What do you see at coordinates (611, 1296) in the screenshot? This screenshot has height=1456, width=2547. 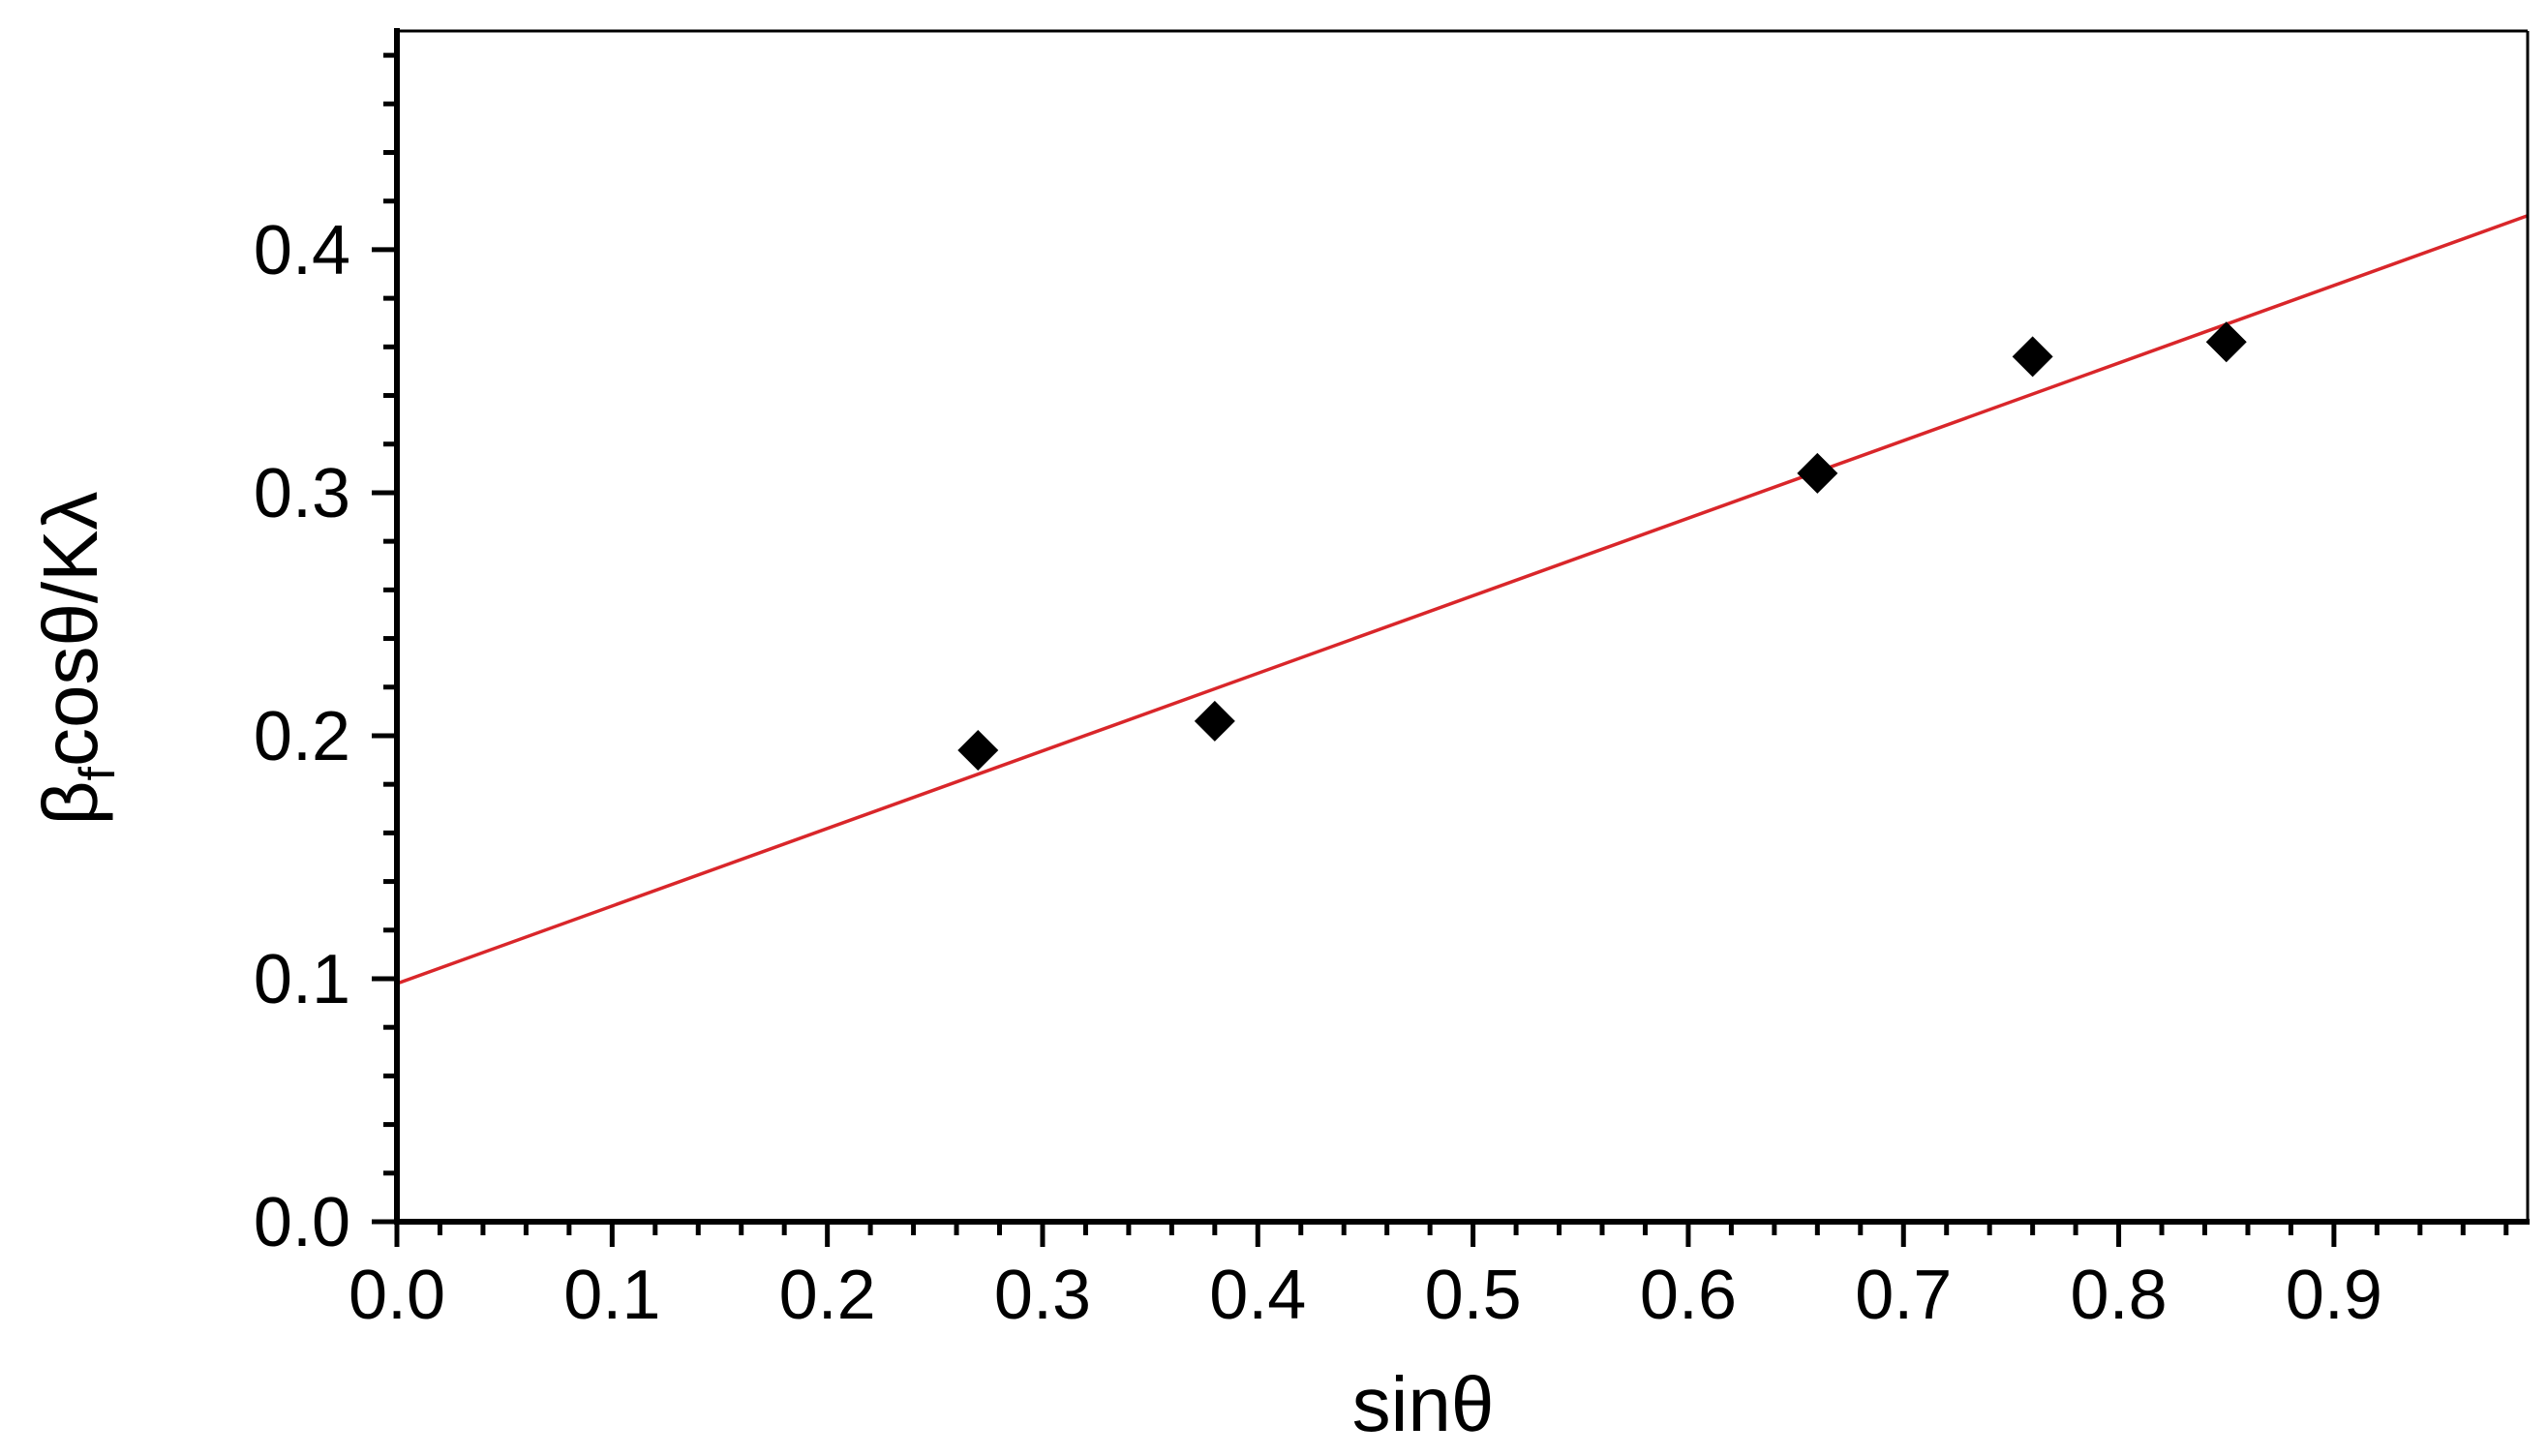 I see `x-tick-label: 0.1` at bounding box center [611, 1296].